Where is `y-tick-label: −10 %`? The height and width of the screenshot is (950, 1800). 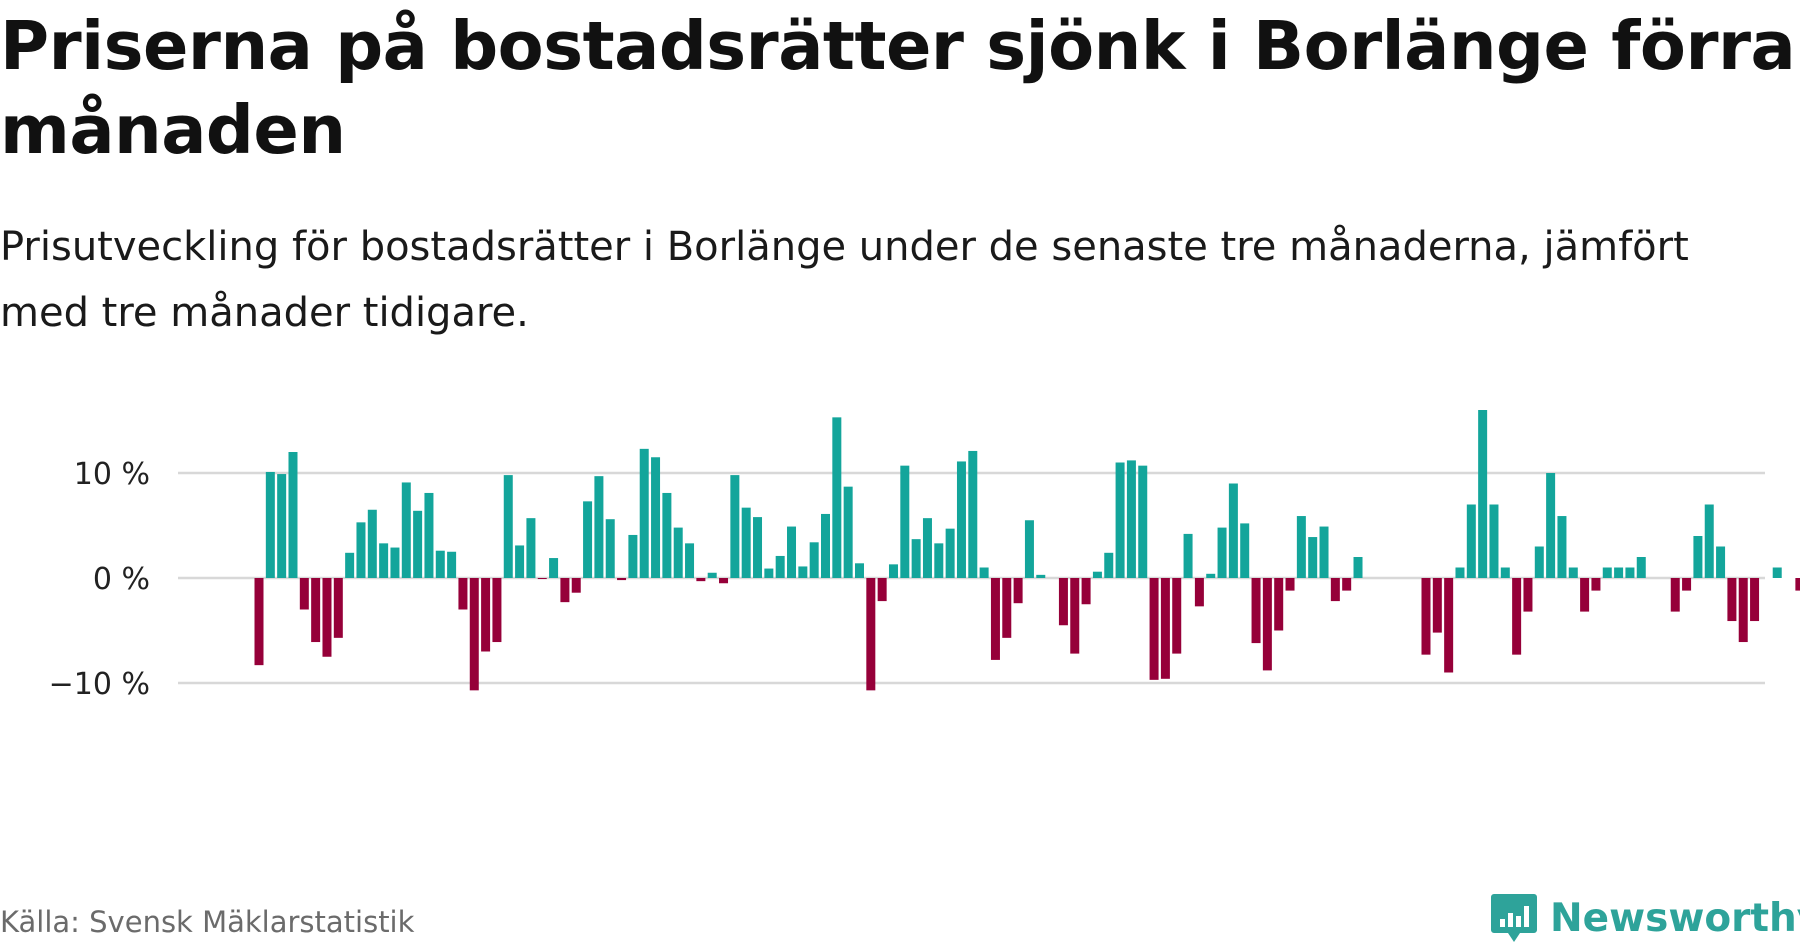
y-tick-label: −10 % is located at coordinates (99, 683).